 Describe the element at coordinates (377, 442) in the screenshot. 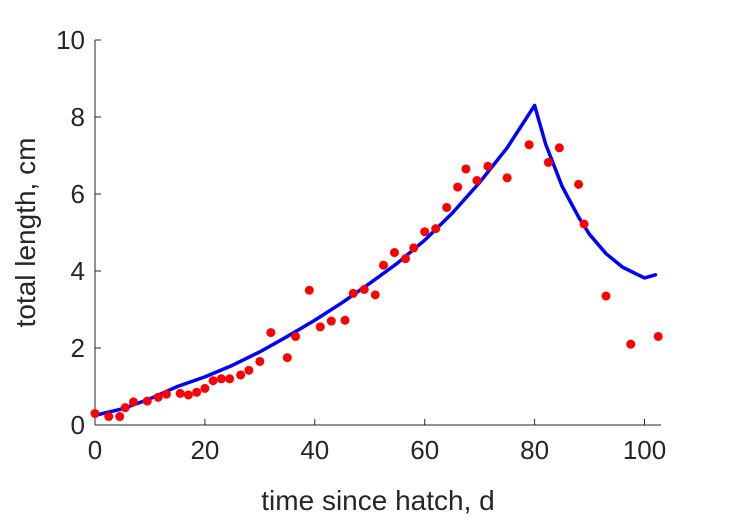

I see `x-ticks: 0 20 40 60 80 100` at that location.